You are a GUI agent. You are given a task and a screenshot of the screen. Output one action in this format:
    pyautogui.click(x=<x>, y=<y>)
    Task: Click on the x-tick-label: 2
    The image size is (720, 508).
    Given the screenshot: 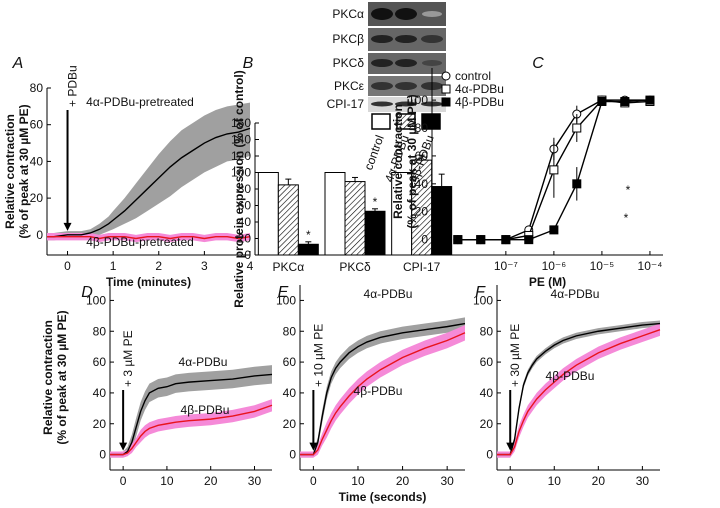 What is the action you would take?
    pyautogui.click(x=158, y=266)
    